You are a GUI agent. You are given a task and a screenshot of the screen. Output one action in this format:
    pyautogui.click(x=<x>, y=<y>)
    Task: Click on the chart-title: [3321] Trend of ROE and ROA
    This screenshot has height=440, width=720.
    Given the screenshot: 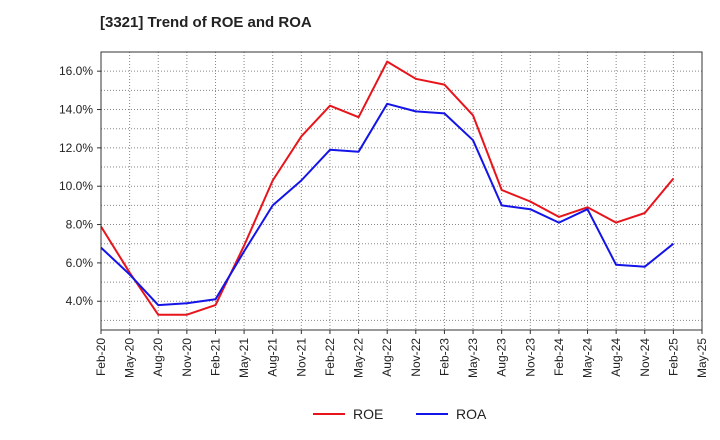 What is the action you would take?
    pyautogui.click(x=206, y=22)
    